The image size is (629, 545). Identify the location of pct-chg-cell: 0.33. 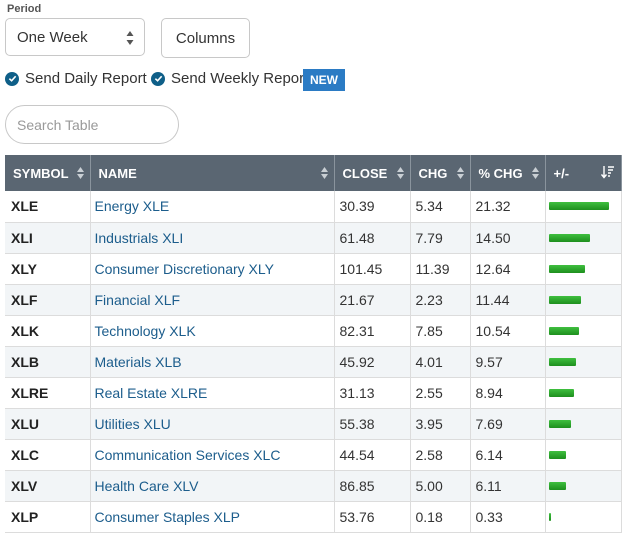
(508, 517).